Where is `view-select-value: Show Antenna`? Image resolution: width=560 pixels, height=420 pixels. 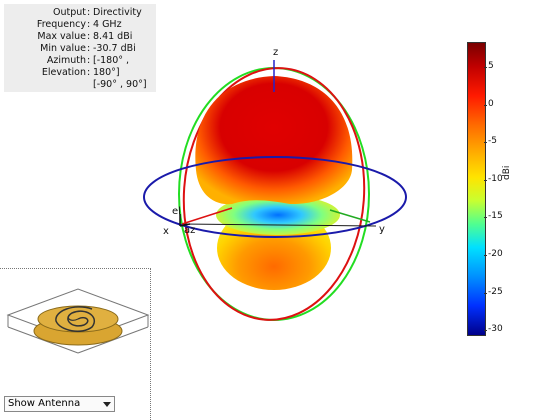
view-select-value: Show Antenna is located at coordinates (44, 403).